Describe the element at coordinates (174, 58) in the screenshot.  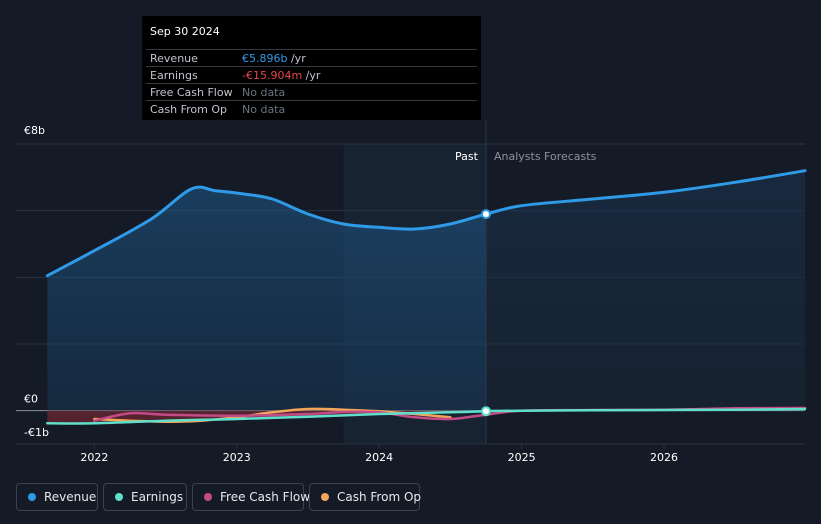
I see `tooltip-label: Revenue` at that location.